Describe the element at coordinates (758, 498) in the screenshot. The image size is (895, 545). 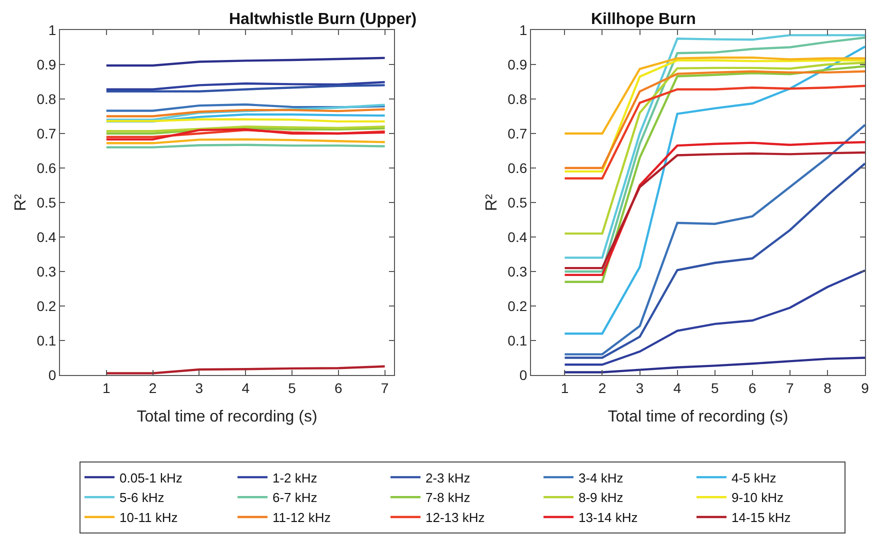
I see `legend-label: 9-10 kHz` at that location.